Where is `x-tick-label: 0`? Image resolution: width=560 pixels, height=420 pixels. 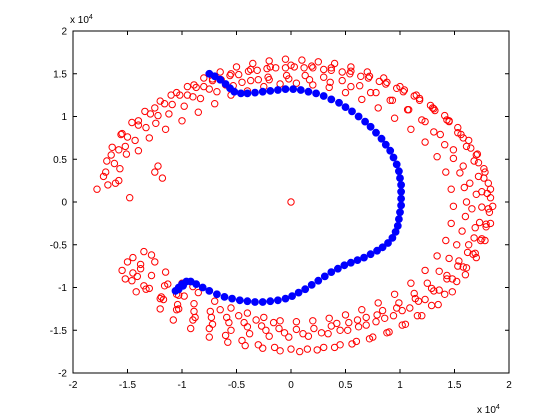 x-tick-label: 0 is located at coordinates (291, 385).